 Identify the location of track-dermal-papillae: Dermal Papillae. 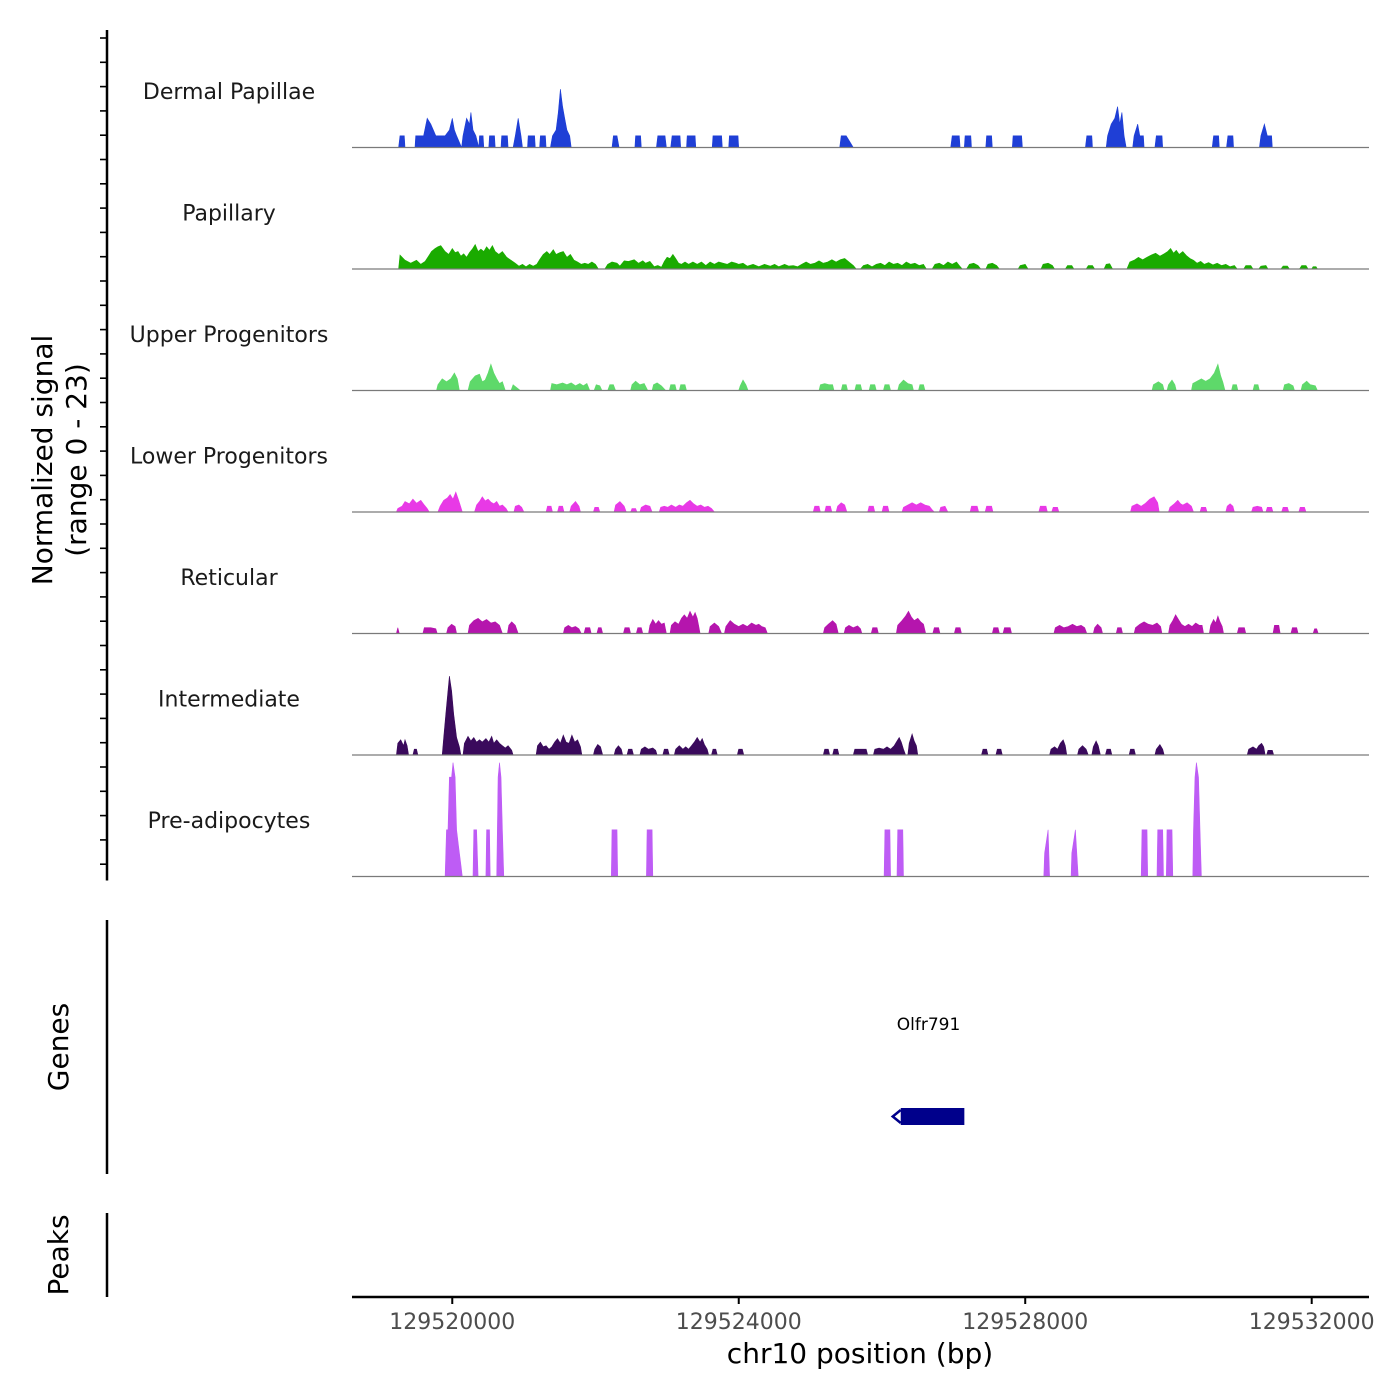
(756, 114).